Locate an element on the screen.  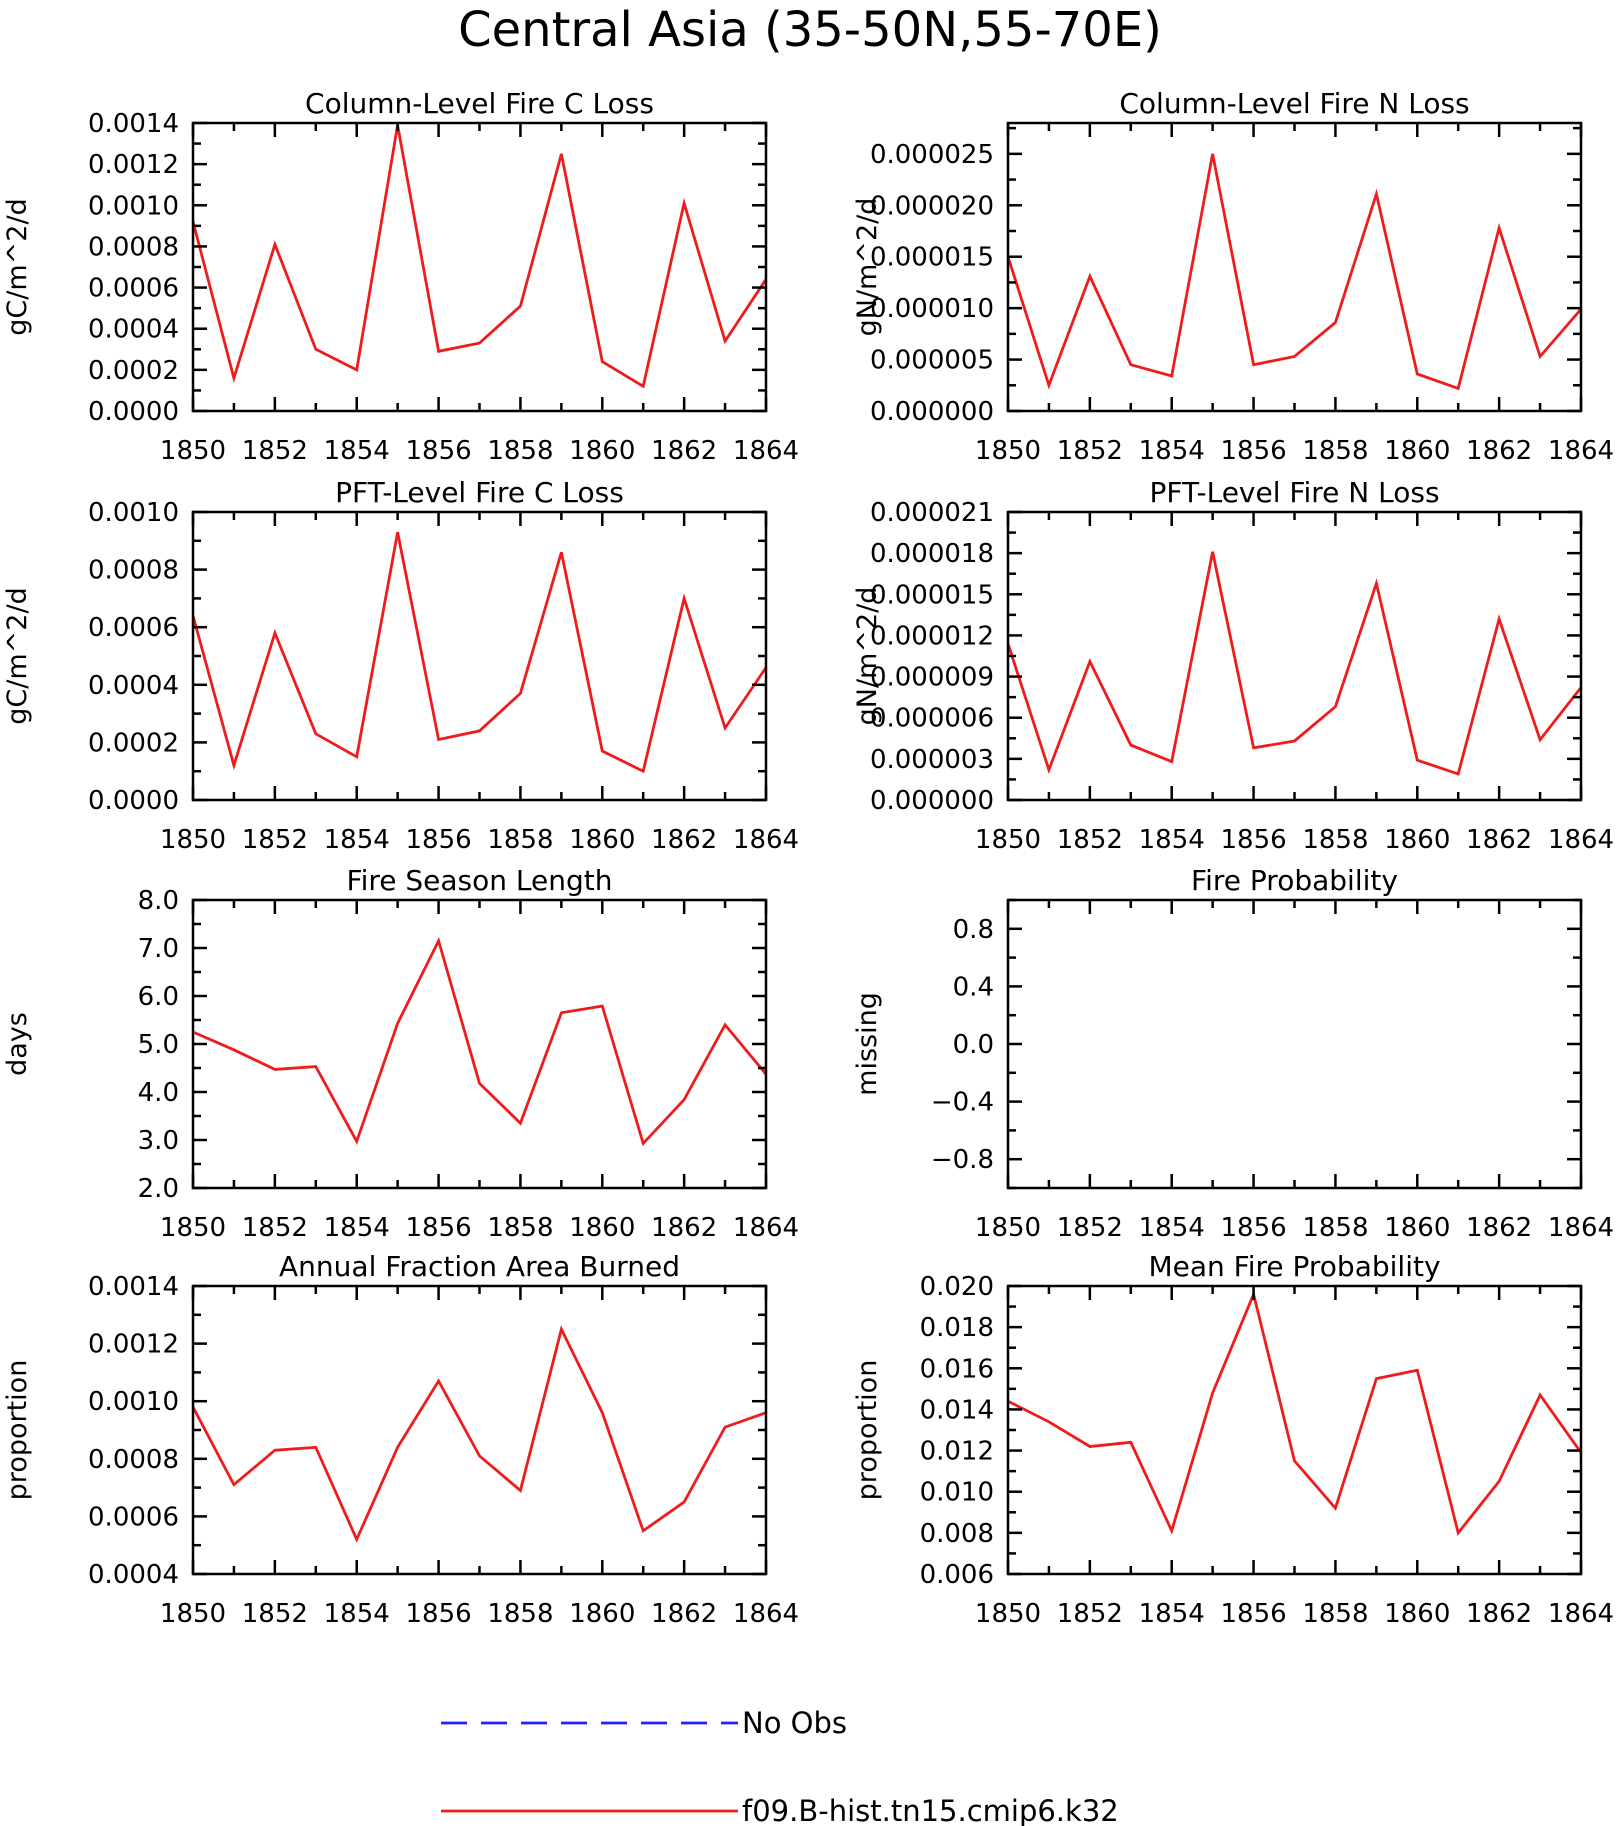
y-tick-label: 0.4 is located at coordinates (973, 987).